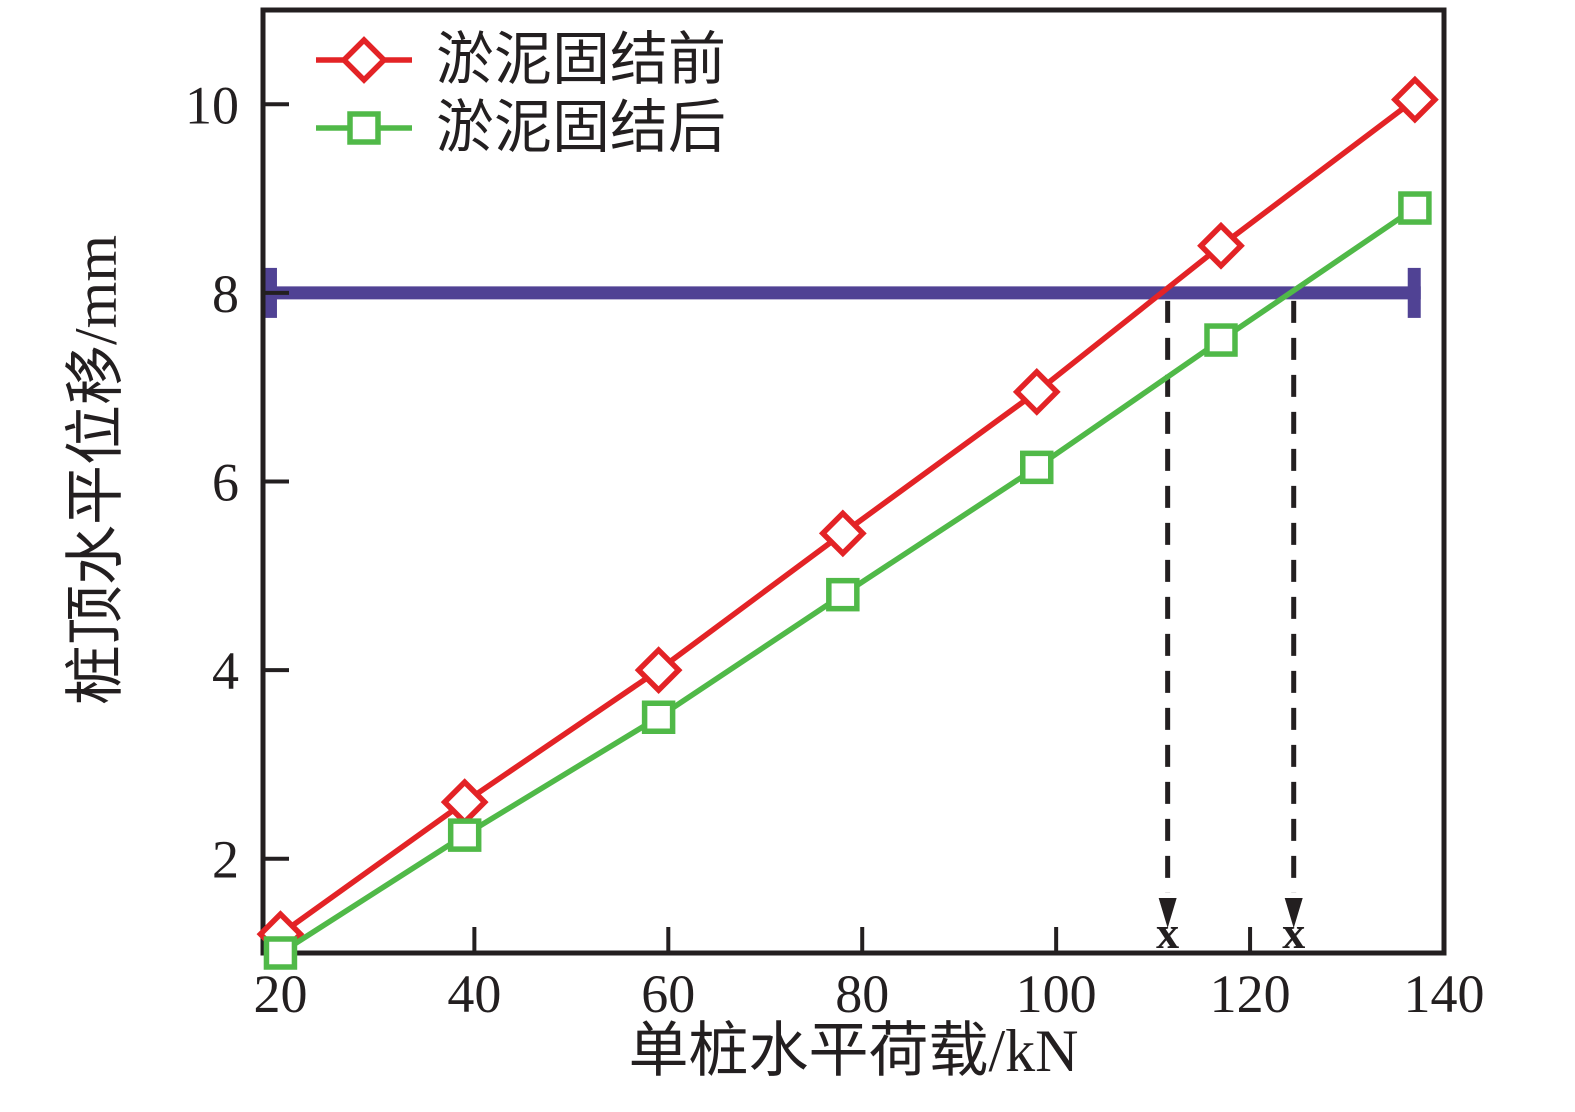 The height and width of the screenshot is (1112, 1575). Describe the element at coordinates (225, 294) in the screenshot. I see `y-tick-label: 8` at that location.